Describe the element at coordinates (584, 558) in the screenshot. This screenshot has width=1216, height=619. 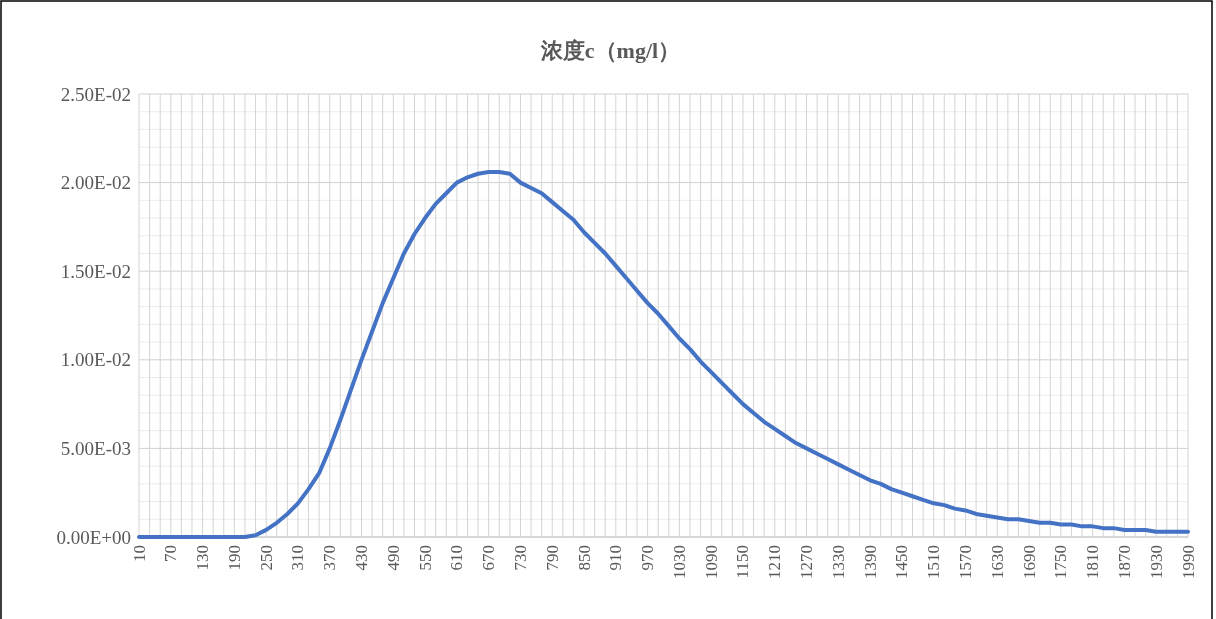
I see `x-tick-label: 850` at that location.